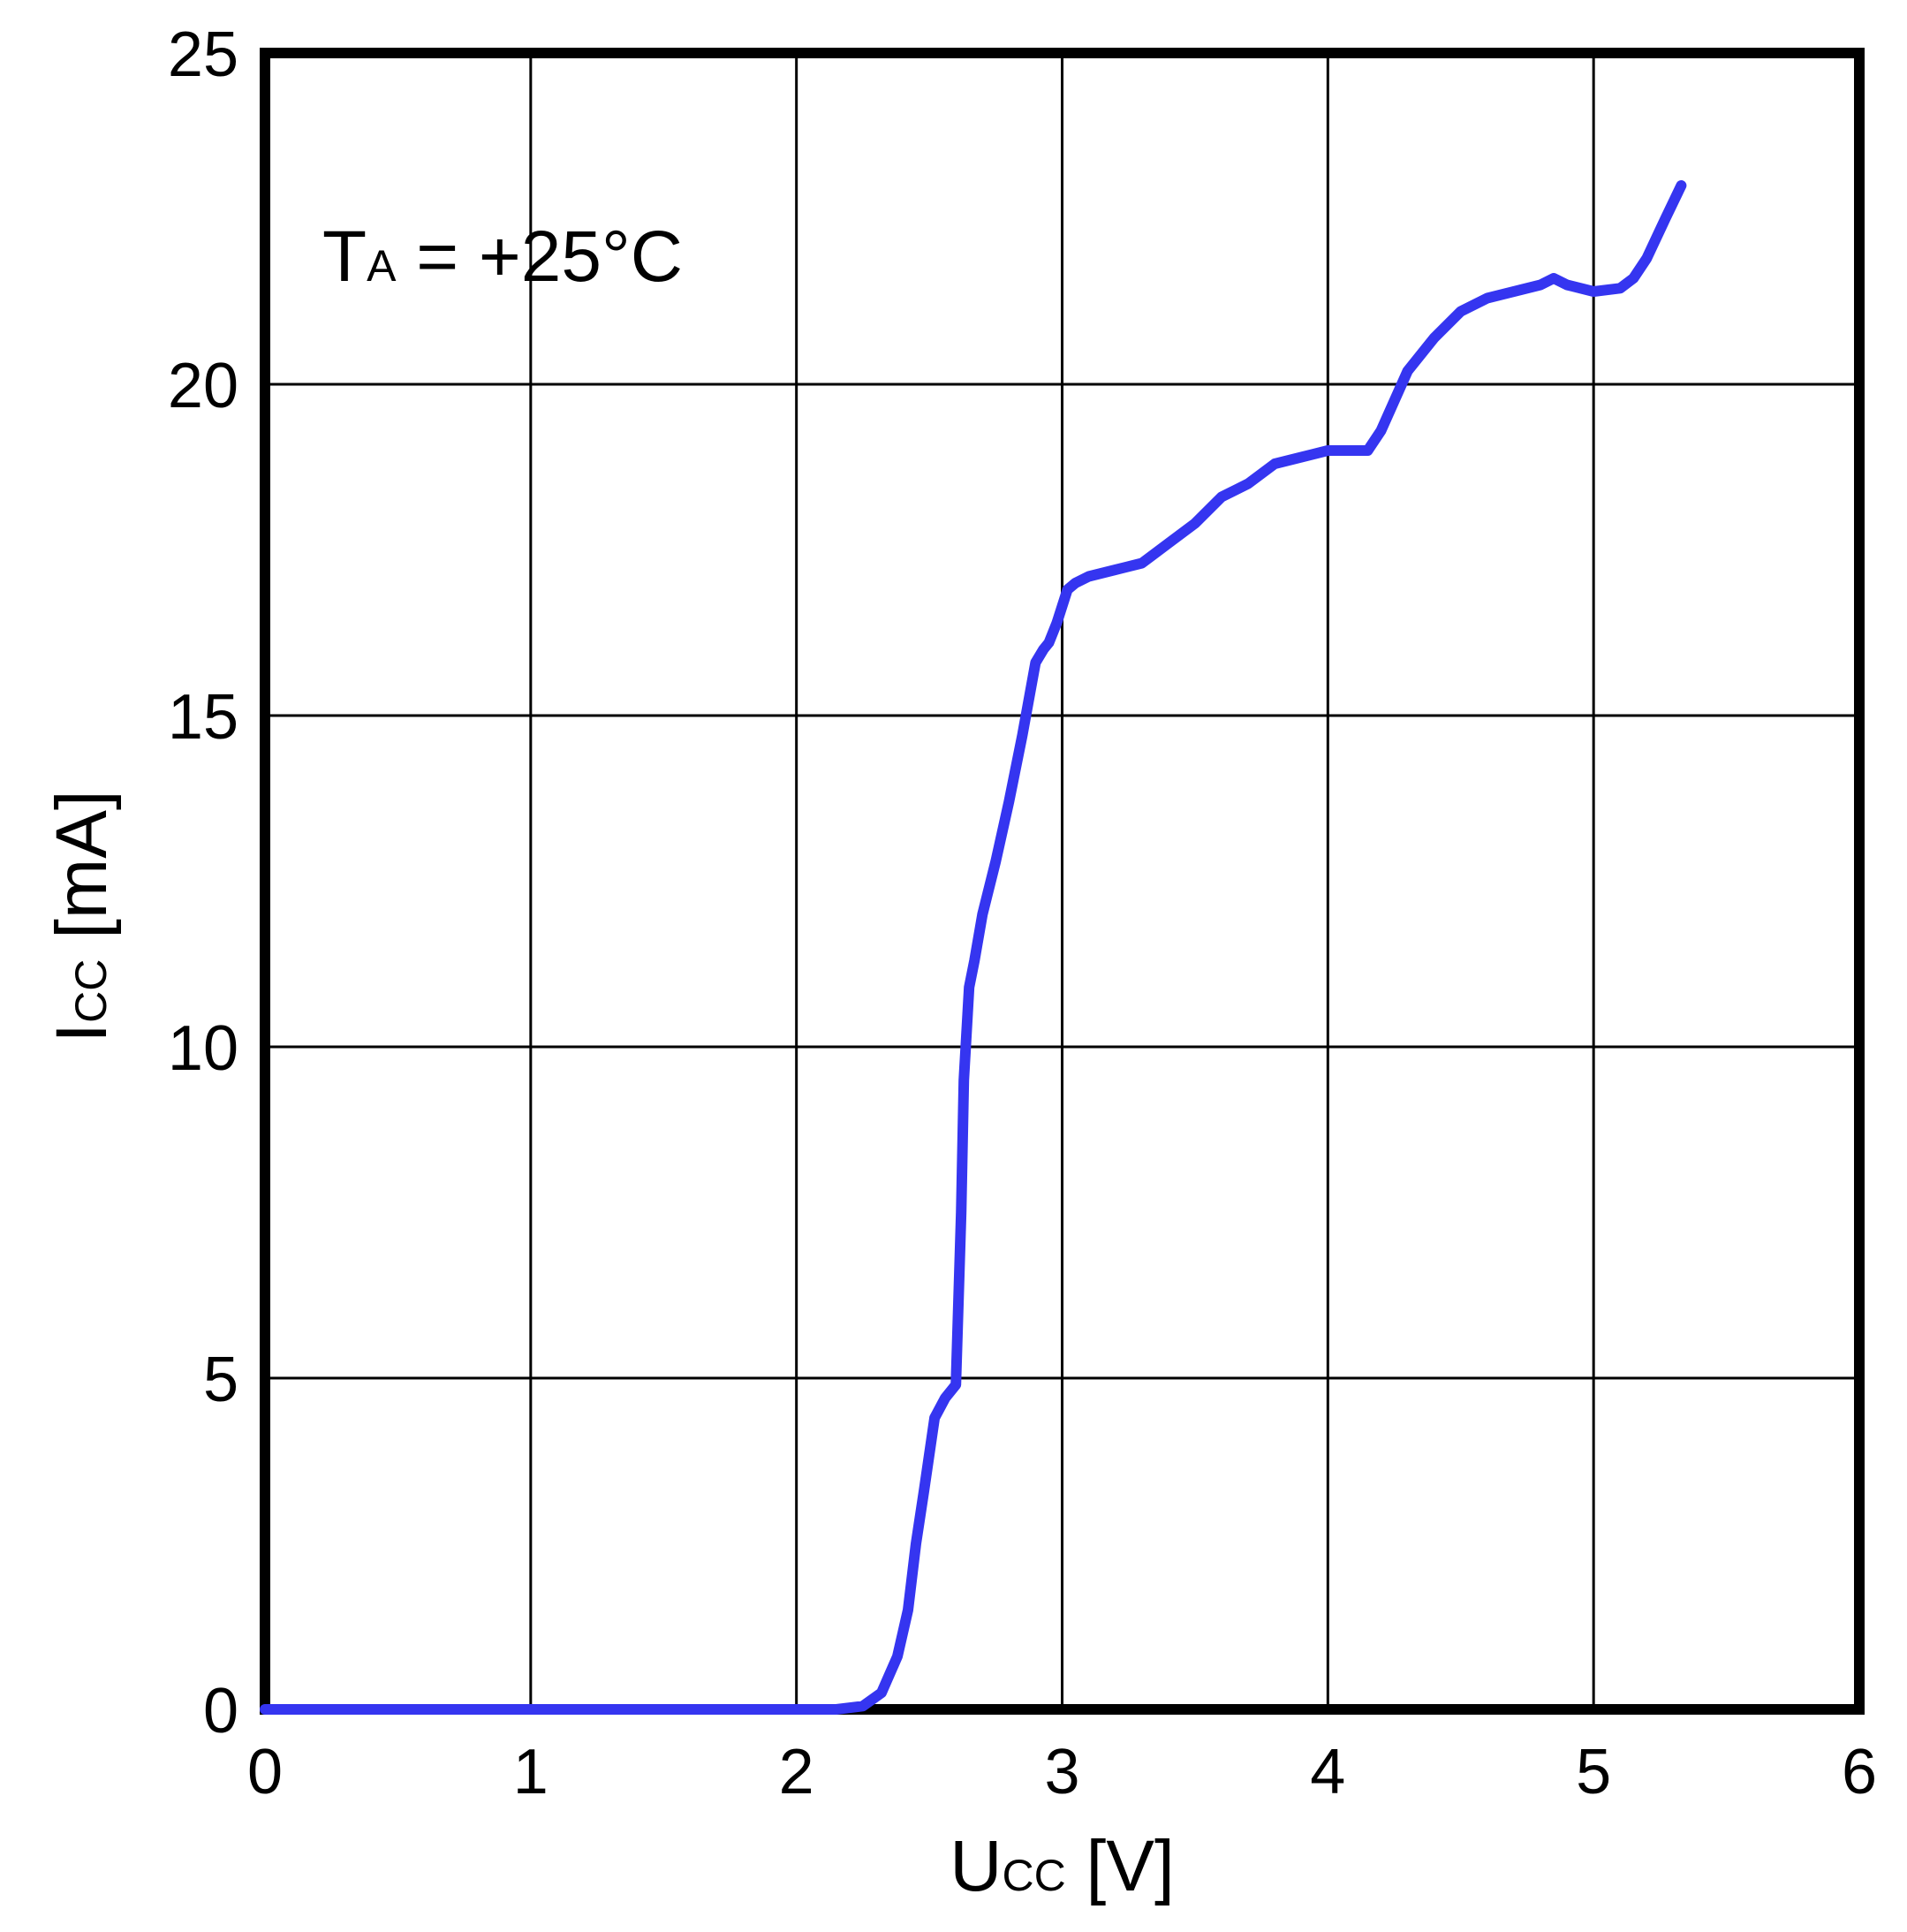 The height and width of the screenshot is (1932, 1907). What do you see at coordinates (382, 266) in the screenshot?
I see `annotation-sub: A` at bounding box center [382, 266].